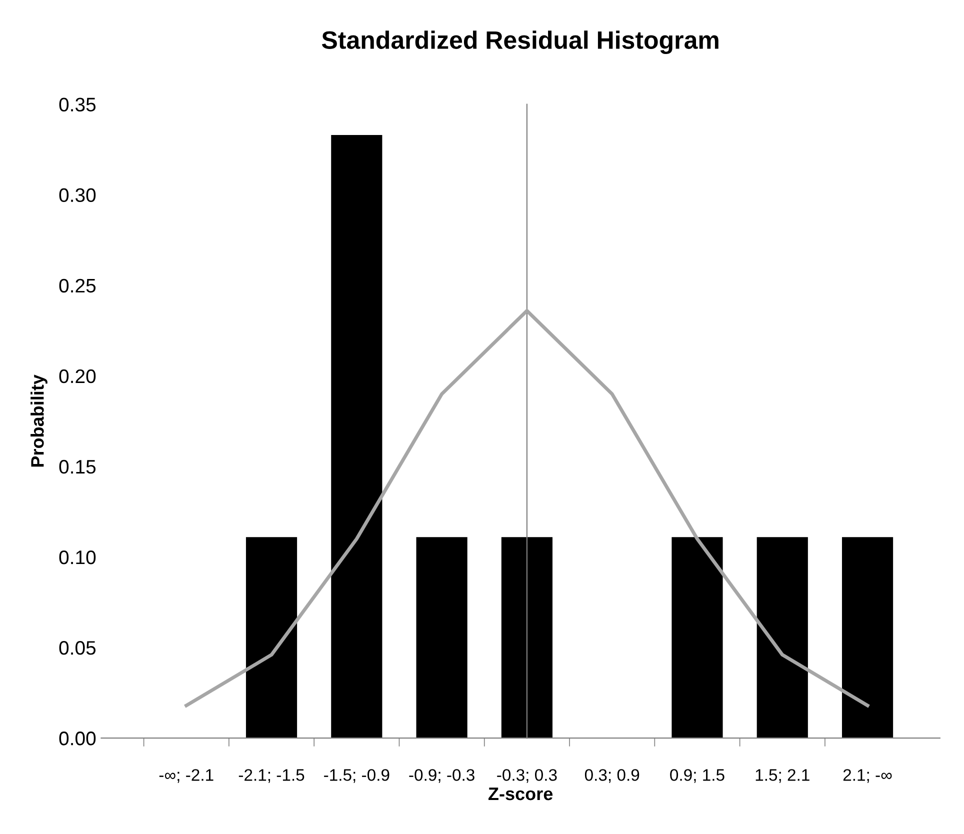  I want to click on y-tick-label: 0.25, so click(77, 285).